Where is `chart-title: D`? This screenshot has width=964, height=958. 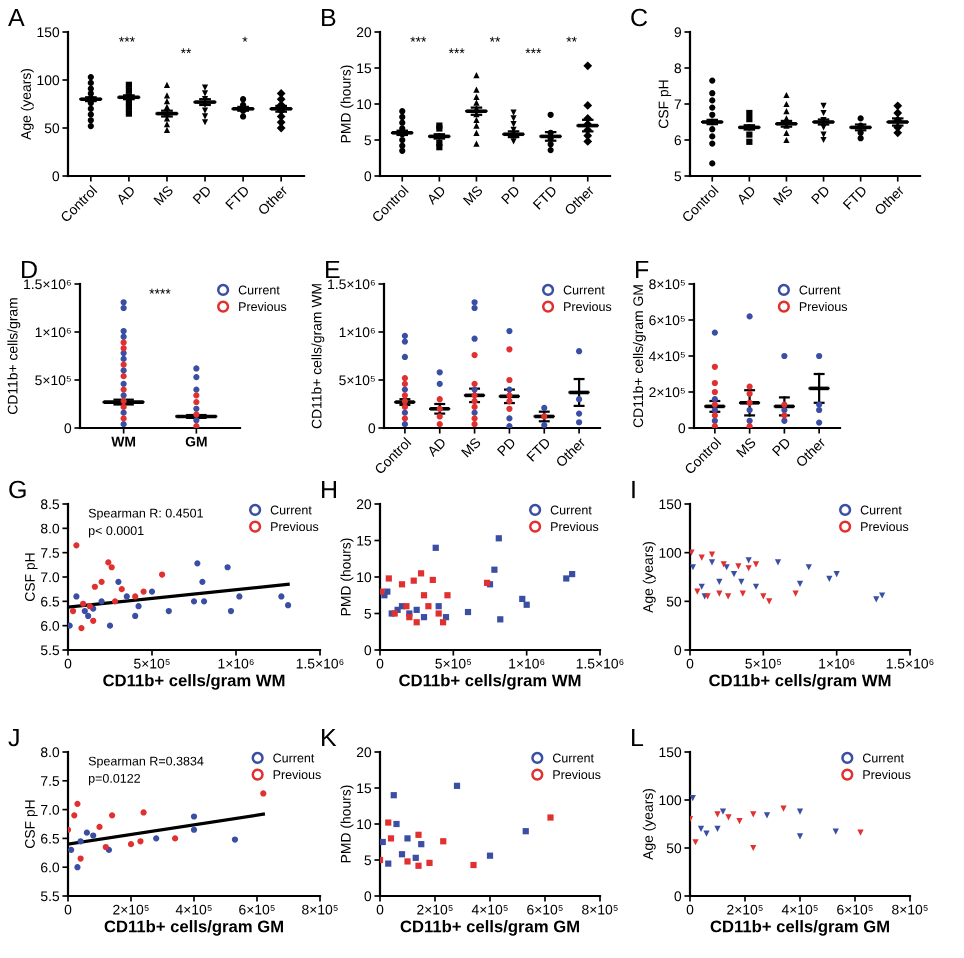 chart-title: D is located at coordinates (29, 269).